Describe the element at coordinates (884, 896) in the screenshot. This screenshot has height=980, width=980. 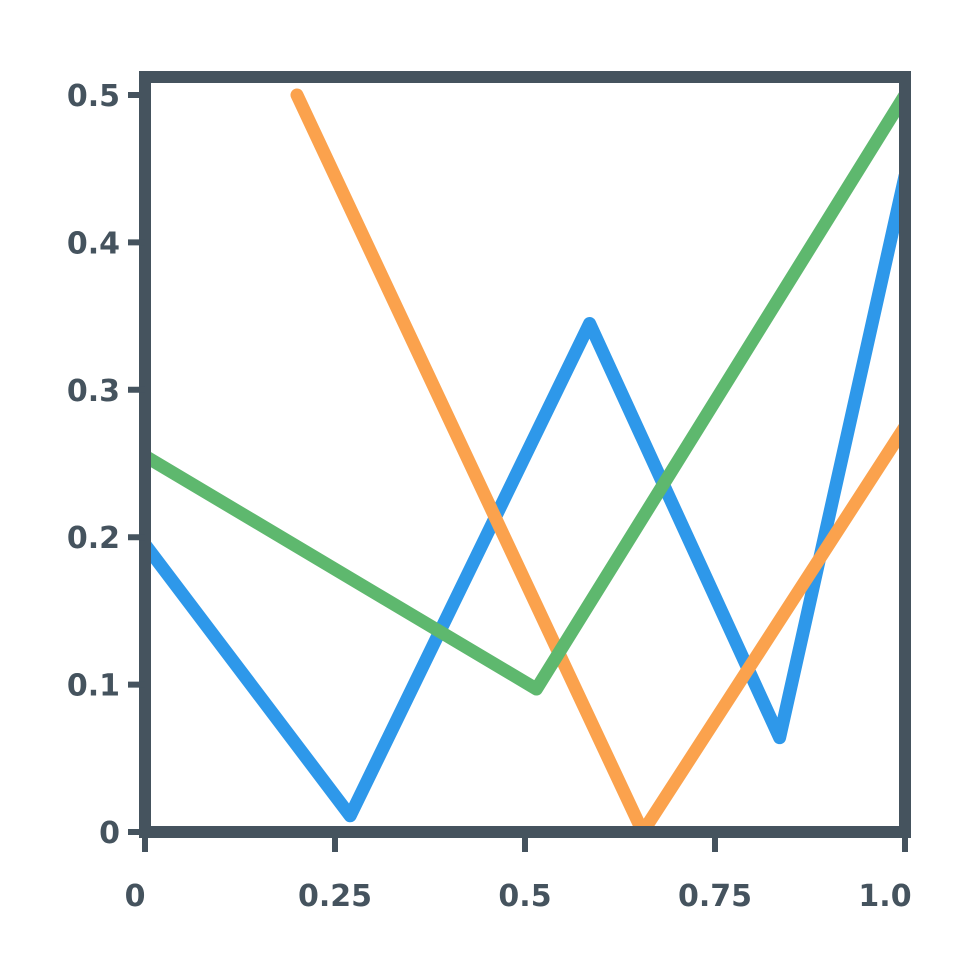
I see `x-tick-label: 1.0` at that location.